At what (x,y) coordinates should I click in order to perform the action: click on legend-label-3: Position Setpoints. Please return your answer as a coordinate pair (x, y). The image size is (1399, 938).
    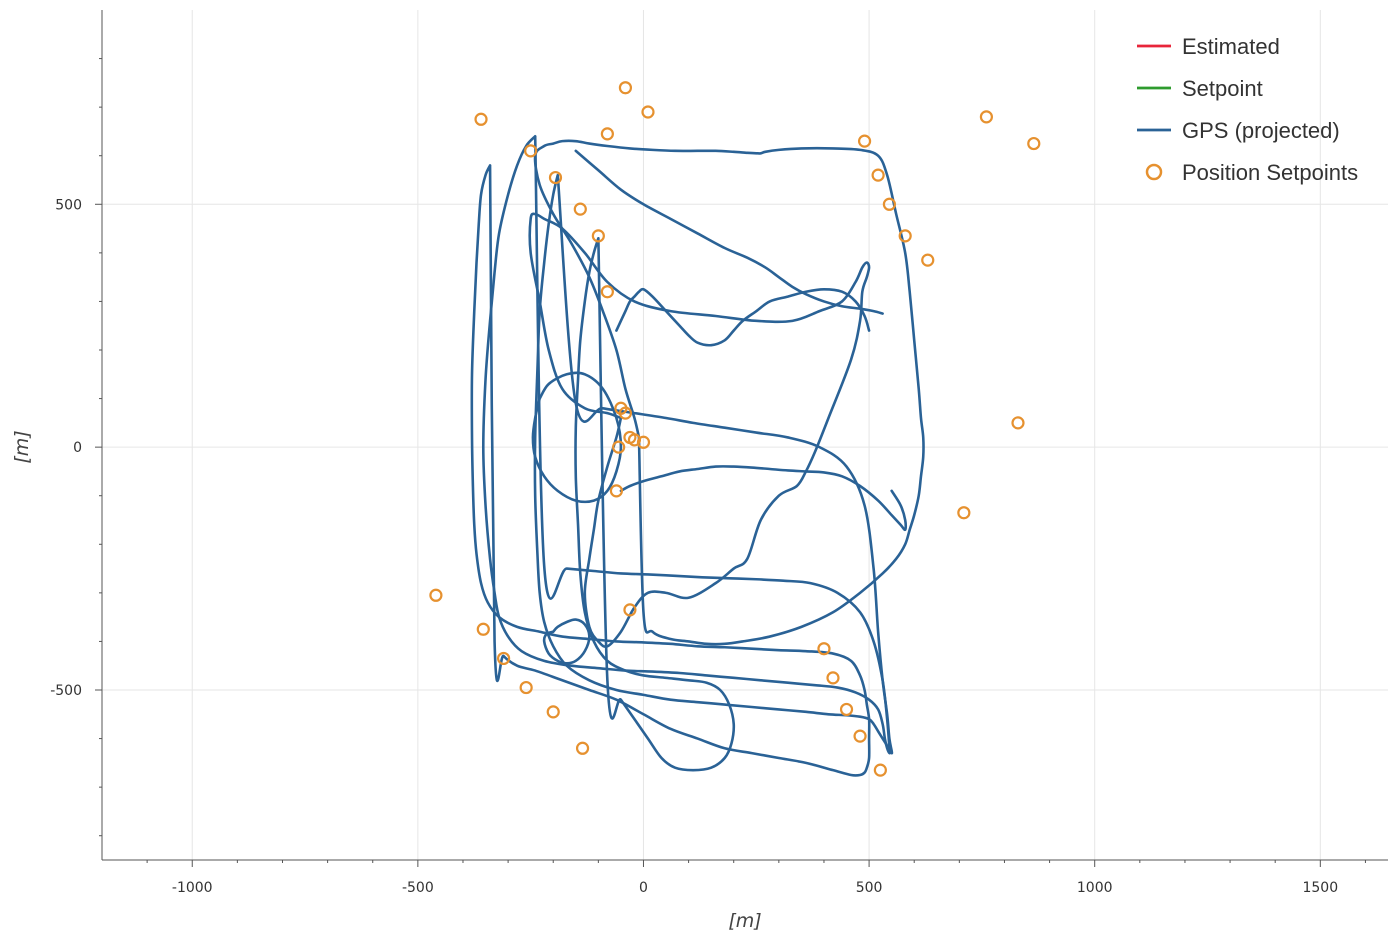
    Looking at the image, I should click on (1270, 172).